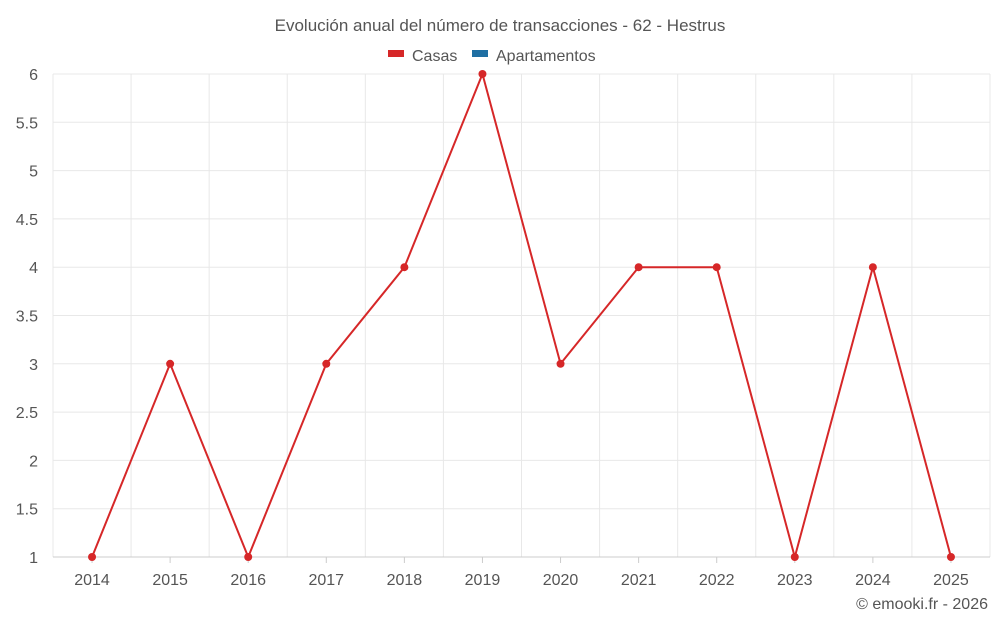 Image resolution: width=1000 pixels, height=625 pixels. Describe the element at coordinates (561, 580) in the screenshot. I see `x-tick-label: 2020` at that location.